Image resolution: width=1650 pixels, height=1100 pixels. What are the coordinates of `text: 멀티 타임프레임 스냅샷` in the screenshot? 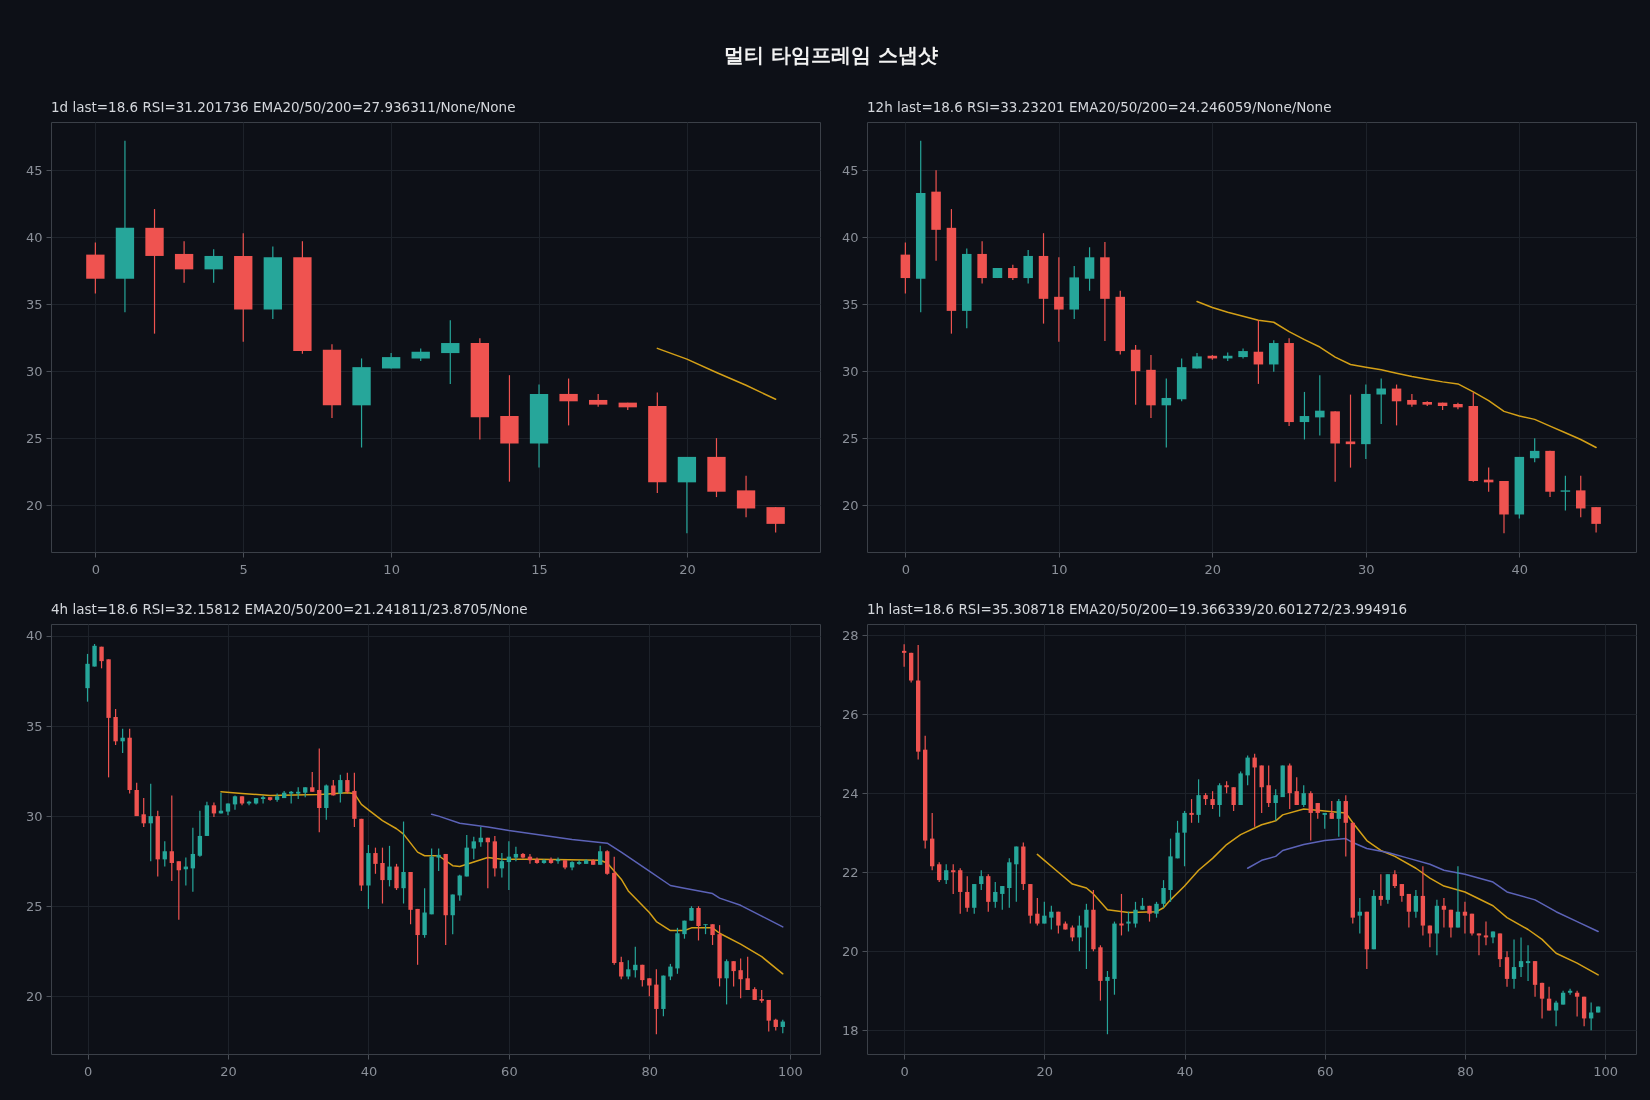 It's located at (830, 55).